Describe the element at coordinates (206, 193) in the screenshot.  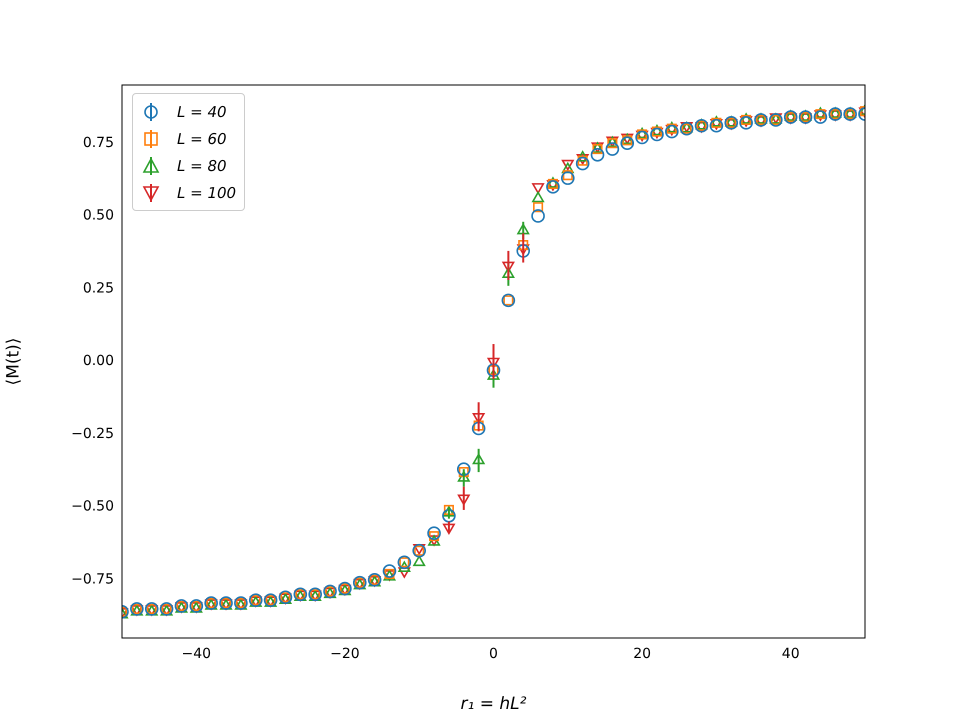
I see `legend-label: L = 100` at that location.